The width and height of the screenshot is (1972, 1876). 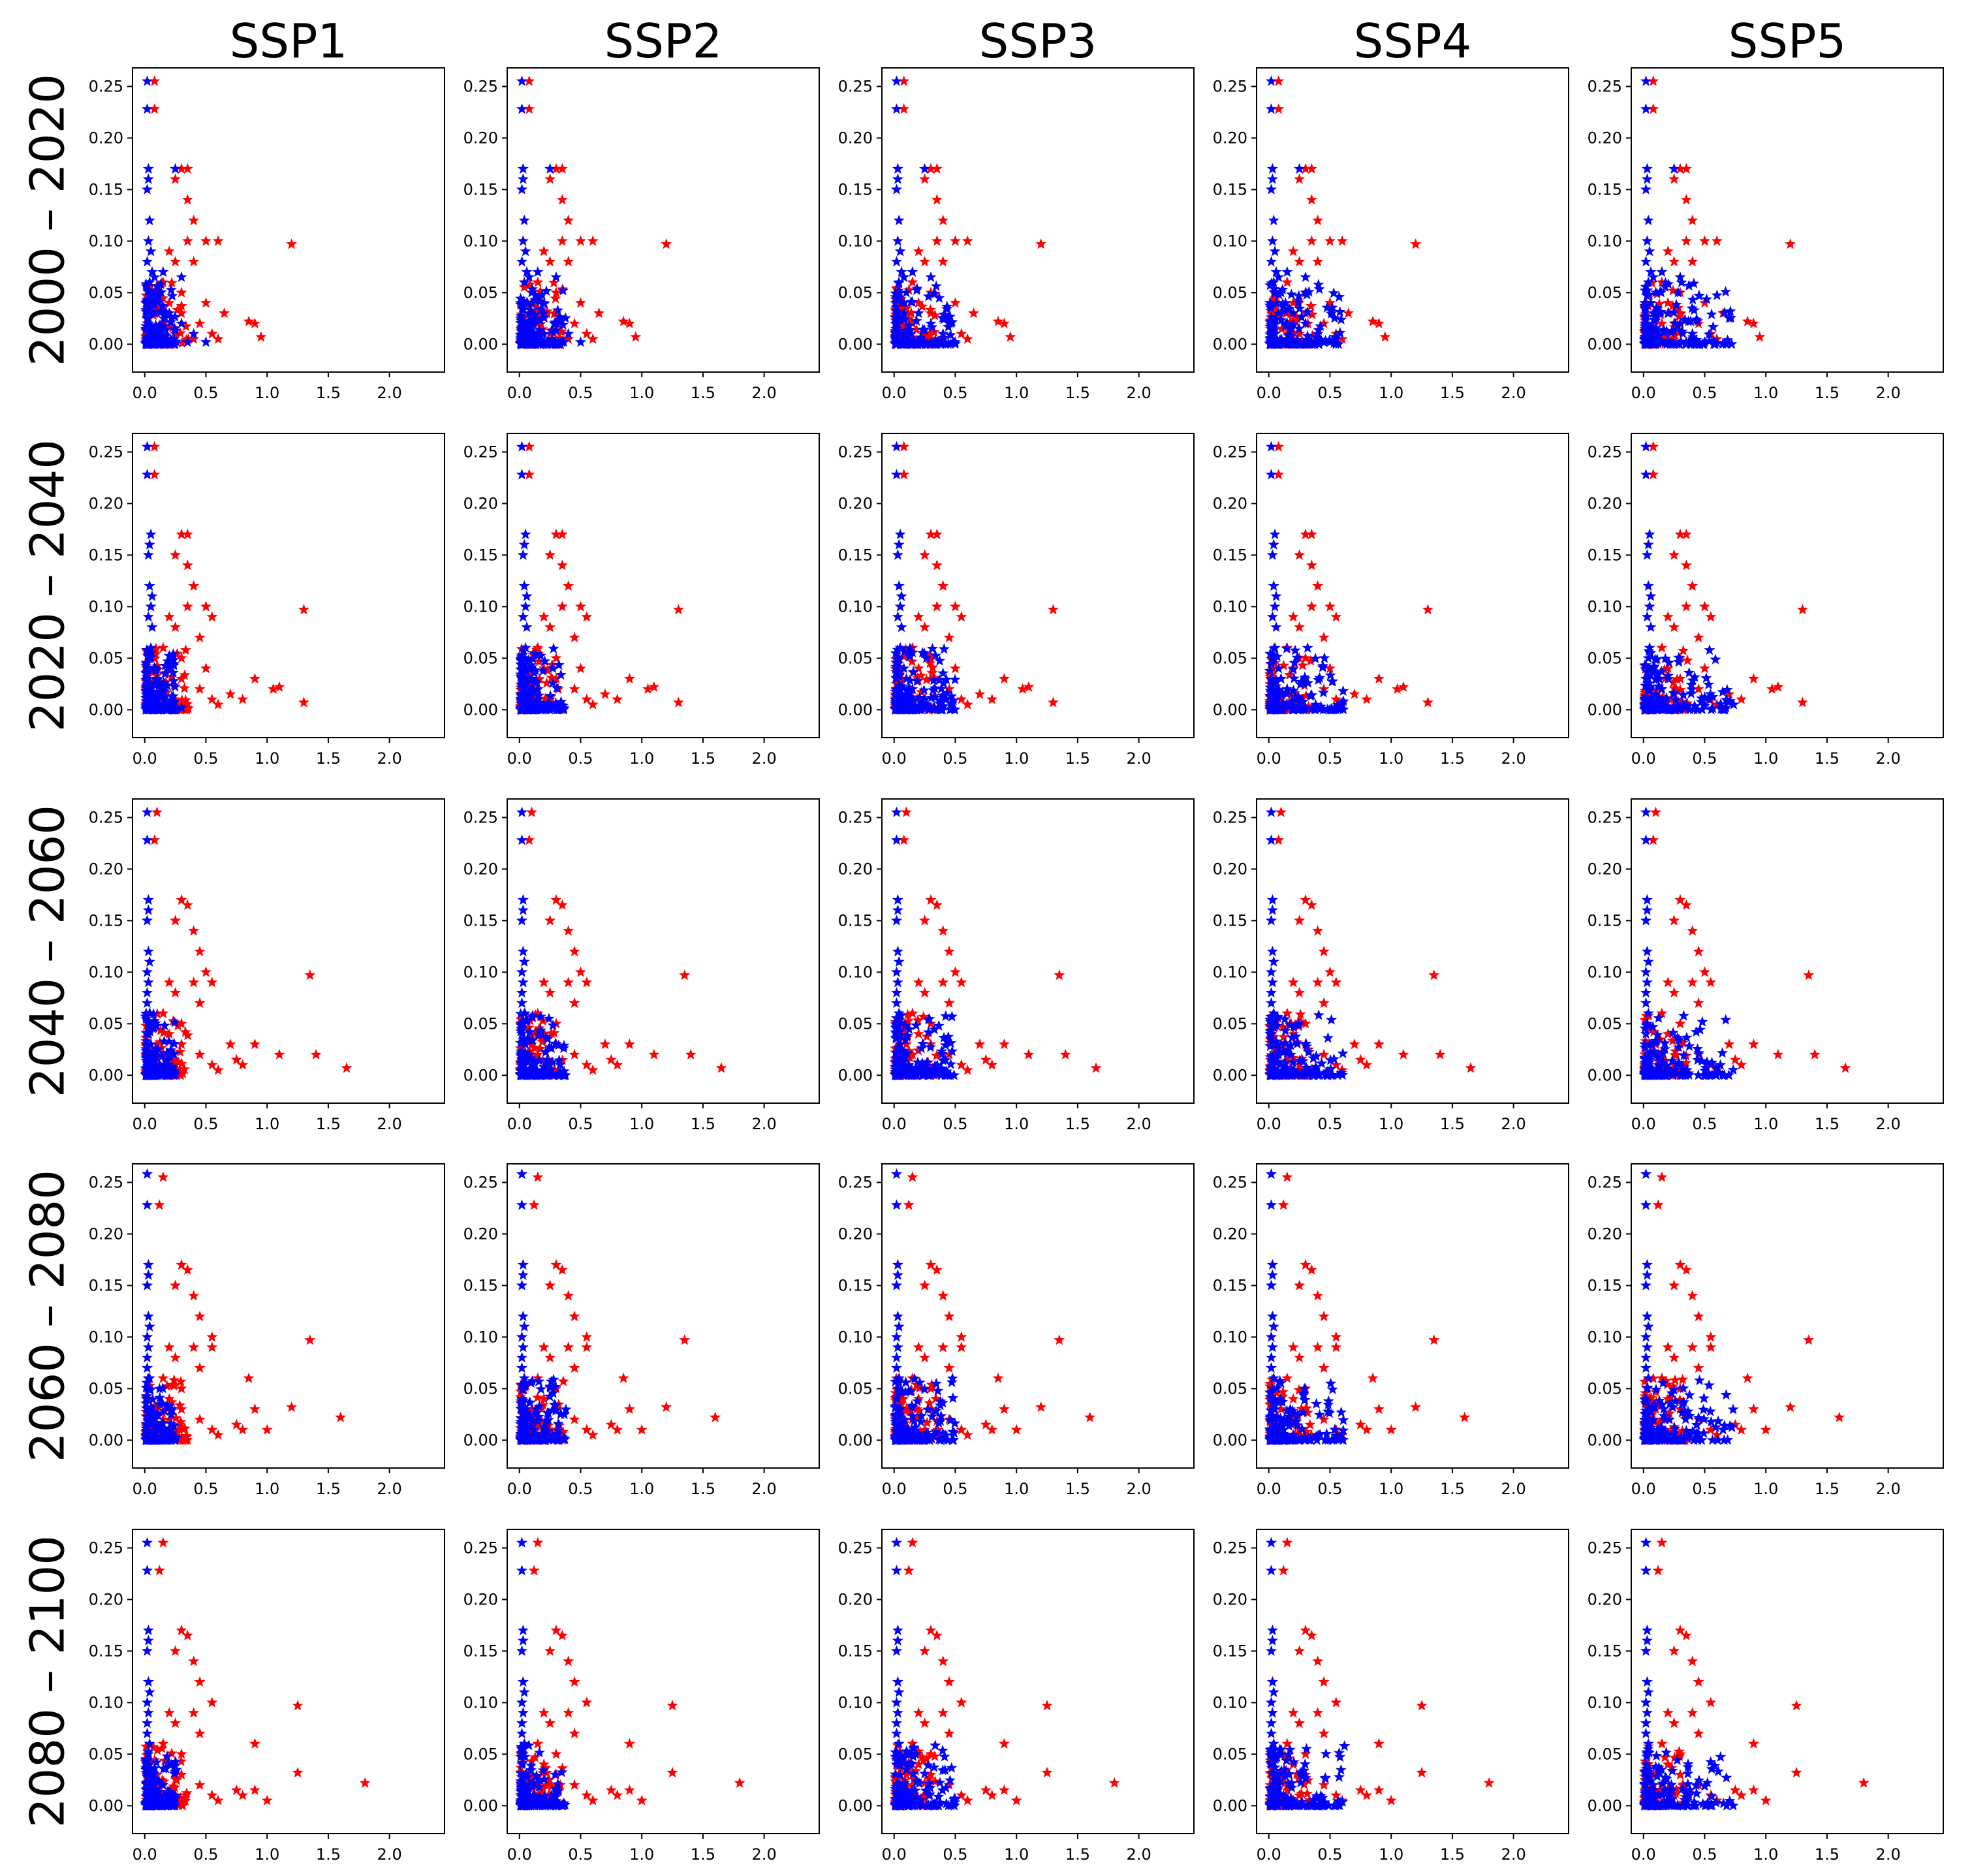 I want to click on x-tick-label: 0.5, so click(x=206, y=1124).